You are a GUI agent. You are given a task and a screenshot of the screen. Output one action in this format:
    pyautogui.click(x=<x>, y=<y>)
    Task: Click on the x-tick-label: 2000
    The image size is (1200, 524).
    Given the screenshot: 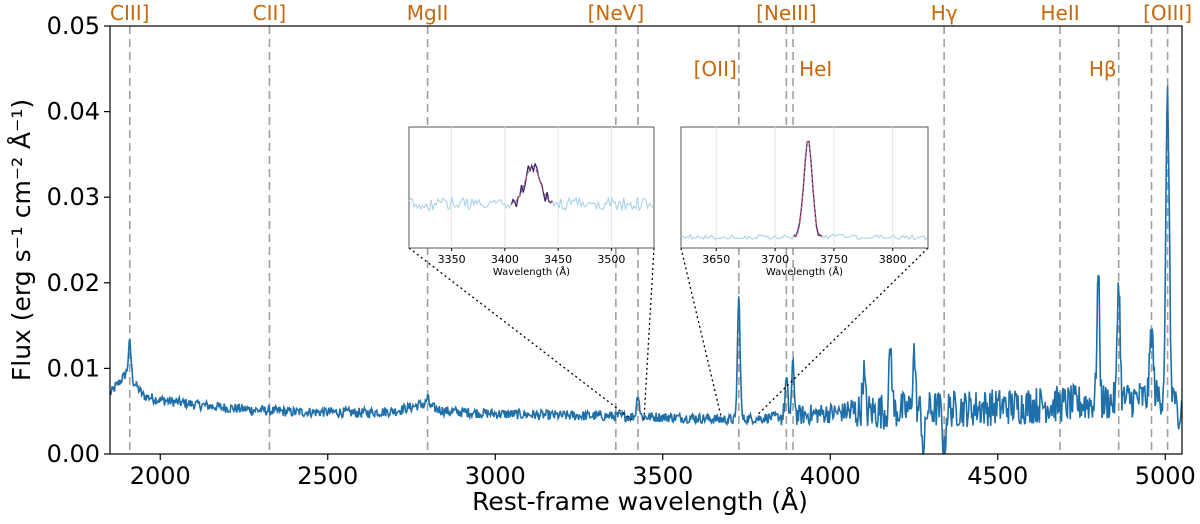 What is the action you would take?
    pyautogui.click(x=160, y=476)
    